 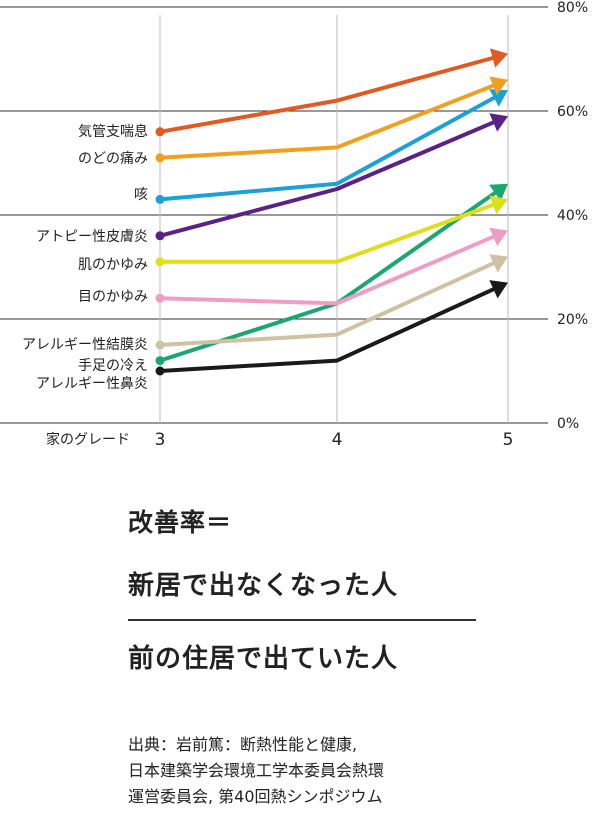 I want to click on formula-denominator: 前の住居で出ていた人, so click(x=263, y=659).